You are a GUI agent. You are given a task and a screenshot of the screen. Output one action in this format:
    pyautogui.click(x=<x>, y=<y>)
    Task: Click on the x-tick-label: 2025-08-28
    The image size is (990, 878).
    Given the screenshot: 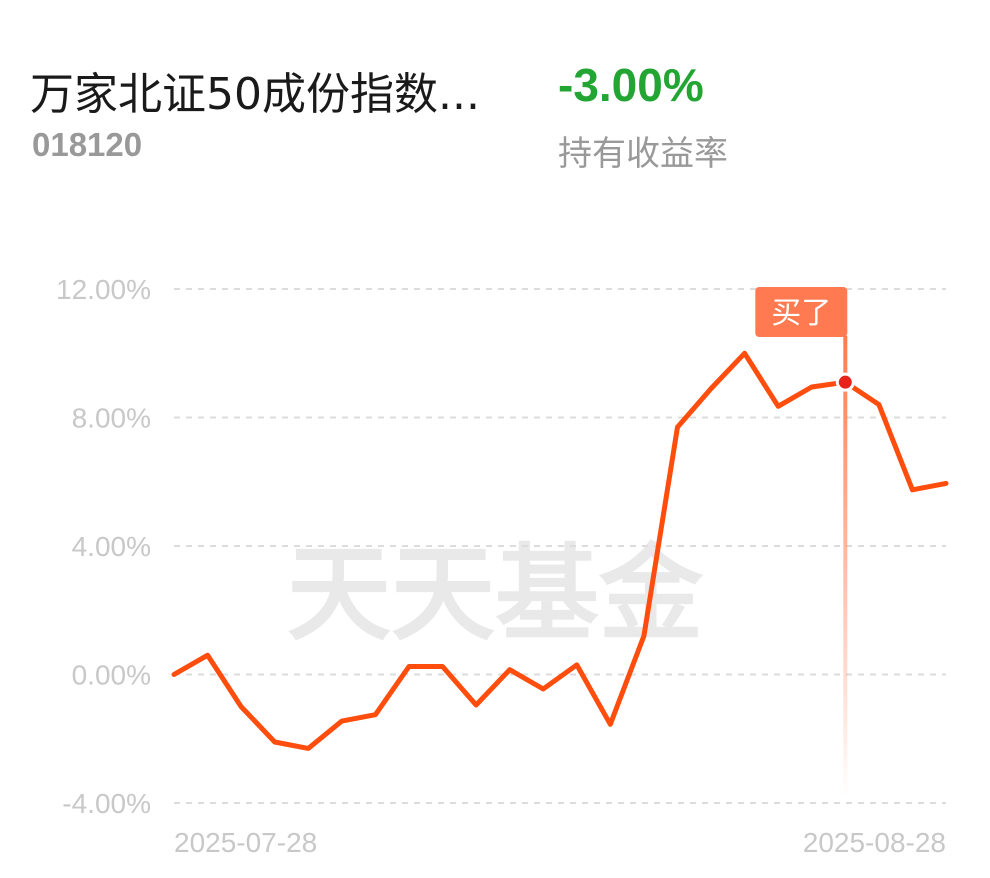 What is the action you would take?
    pyautogui.click(x=874, y=842)
    